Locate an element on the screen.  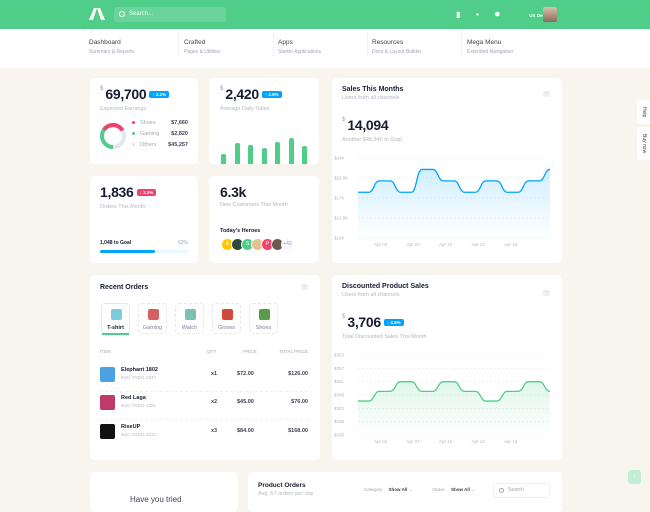
qty: x1 is located at coordinates (214, 374).